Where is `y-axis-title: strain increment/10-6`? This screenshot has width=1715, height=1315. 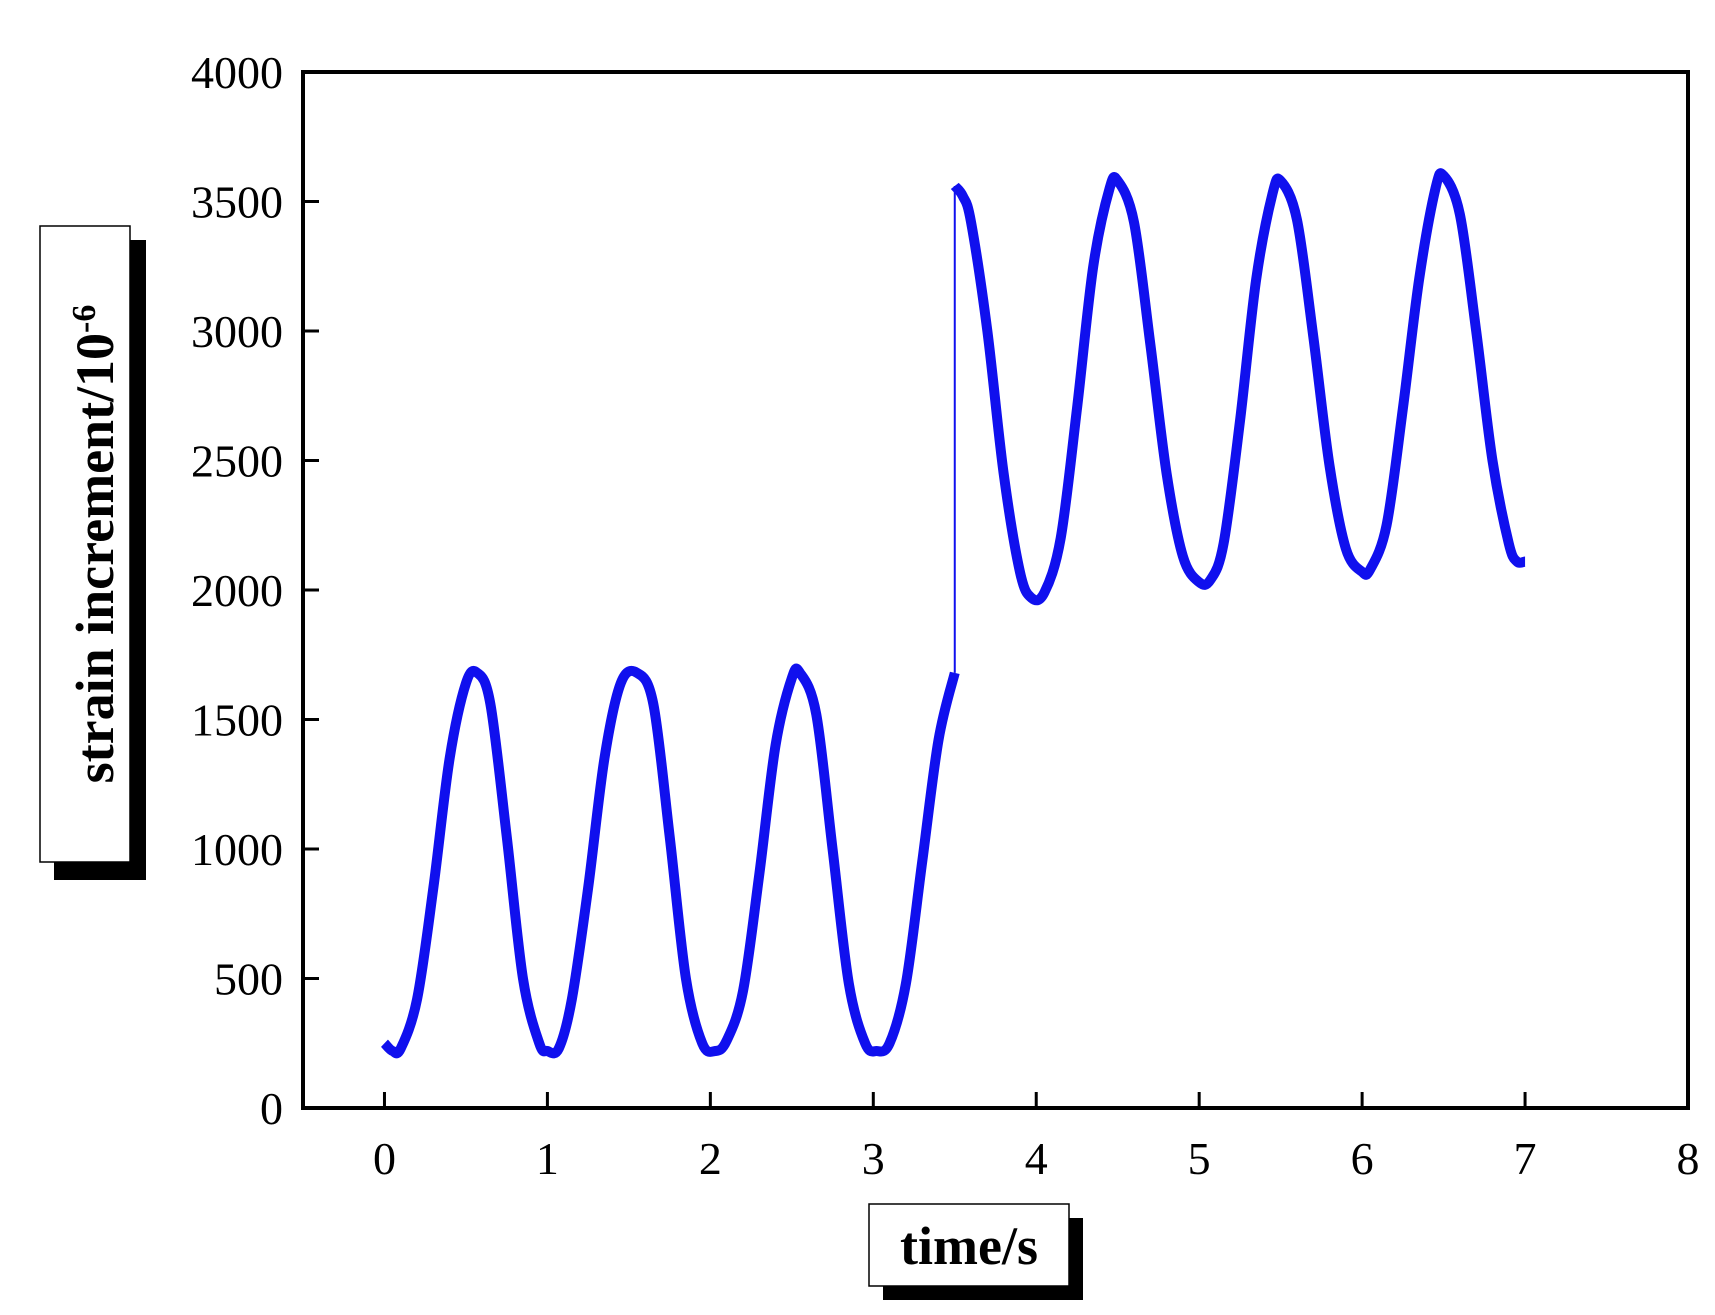 y-axis-title: strain increment/10-6 is located at coordinates (95, 544).